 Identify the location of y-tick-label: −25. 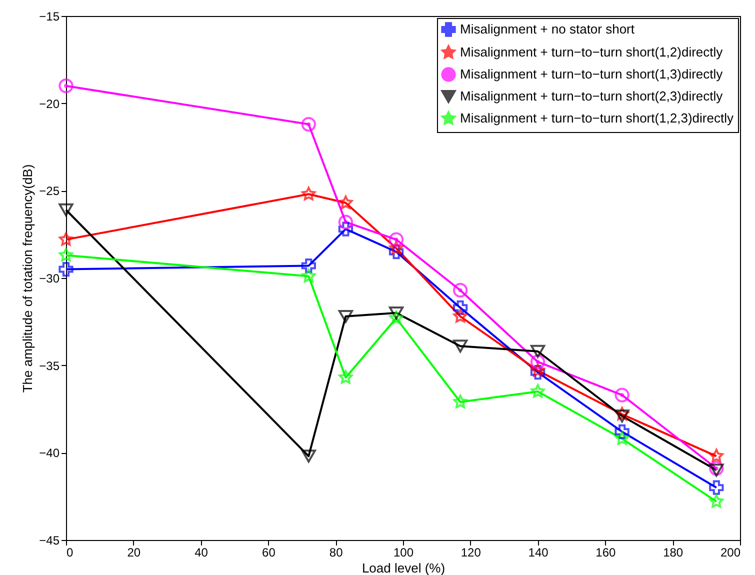
(49, 191).